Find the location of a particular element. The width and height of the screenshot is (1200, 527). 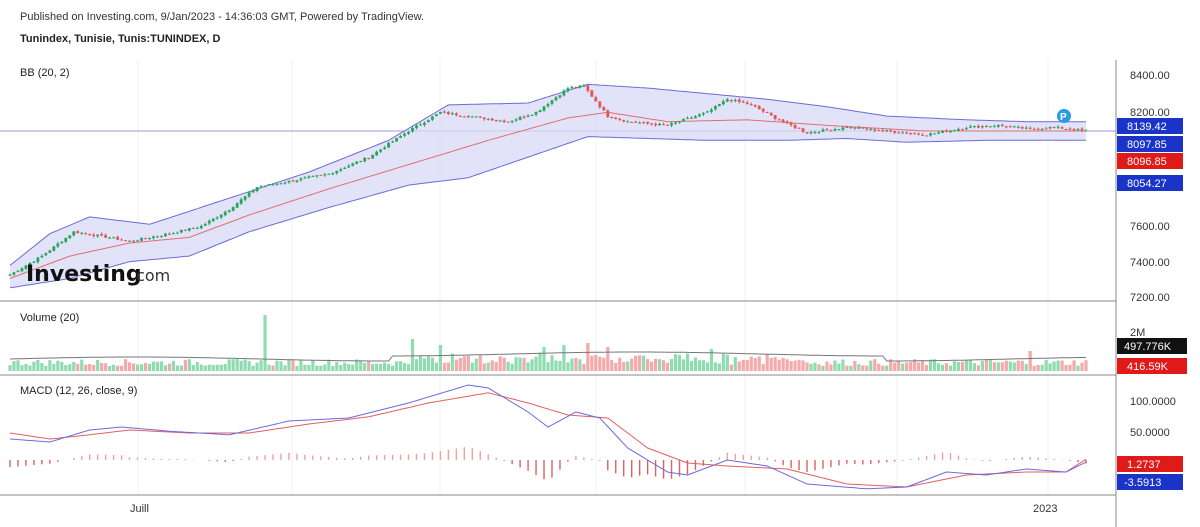

y-tick: 50.0000 is located at coordinates (1150, 433).